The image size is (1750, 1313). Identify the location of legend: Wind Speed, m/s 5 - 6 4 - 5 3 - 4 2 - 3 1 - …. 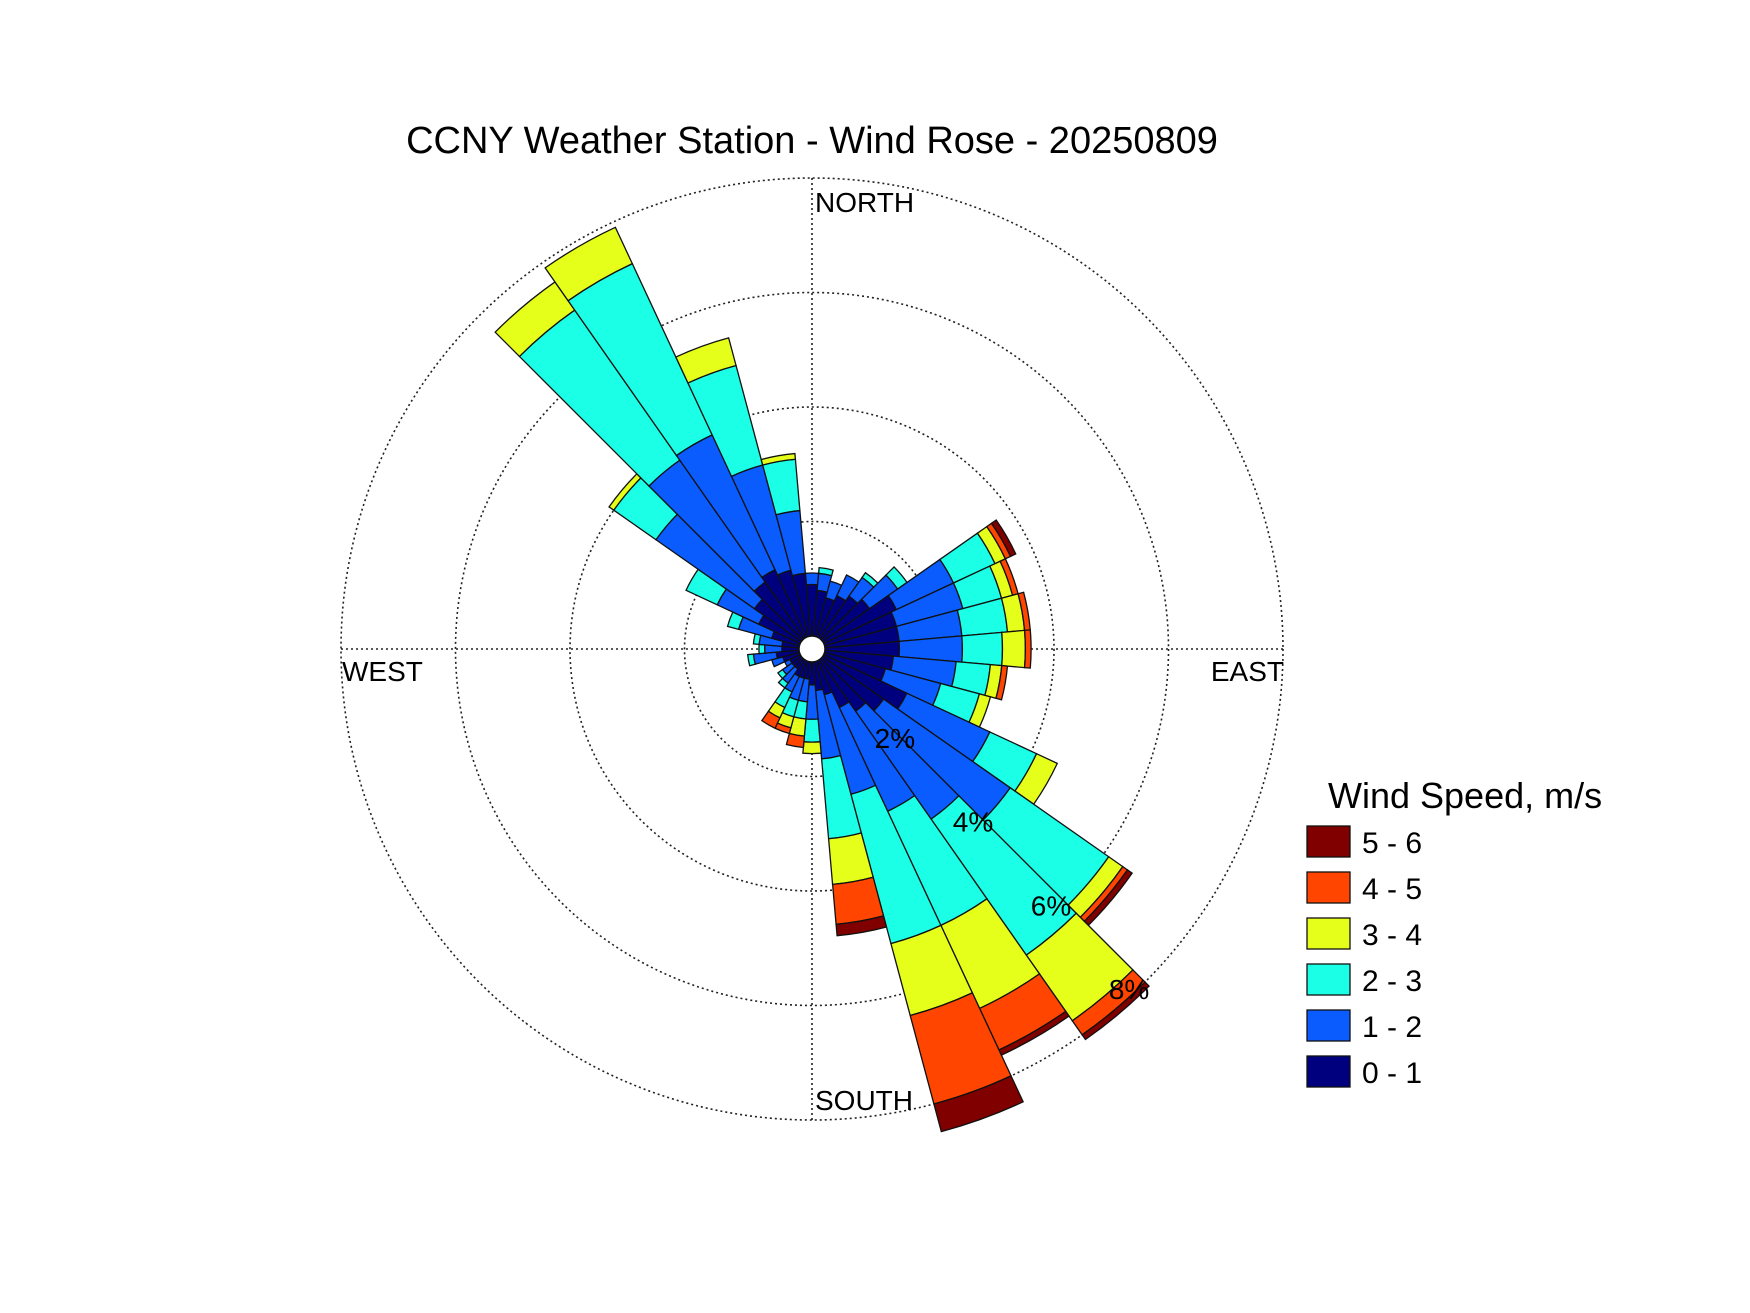
(1454, 932).